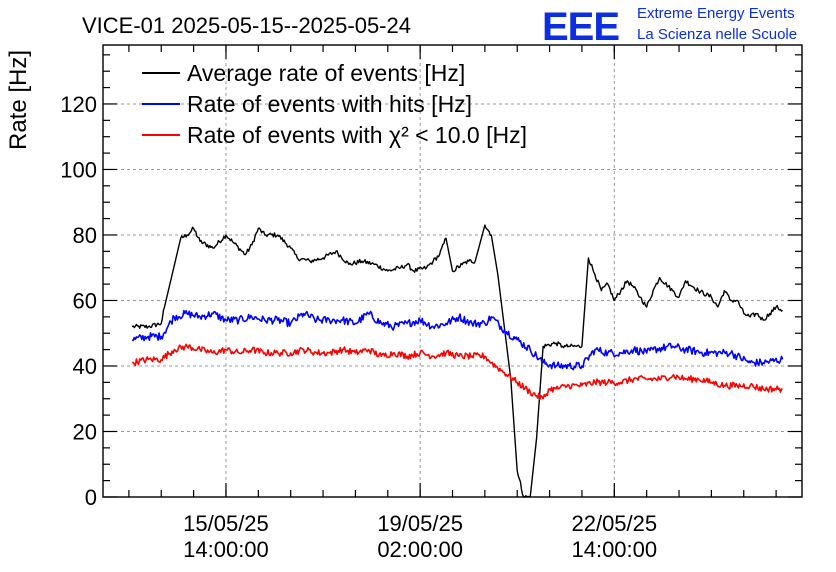 This screenshot has height=572, width=836. Describe the element at coordinates (717, 34) in the screenshot. I see `logo-line-2: La Scienza nelle Scuole` at that location.